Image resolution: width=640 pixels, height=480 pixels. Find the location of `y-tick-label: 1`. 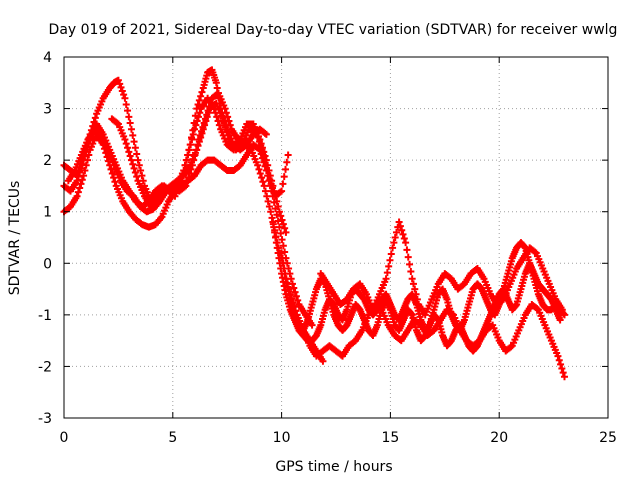

y-tick-label: 1 is located at coordinates (47, 213).